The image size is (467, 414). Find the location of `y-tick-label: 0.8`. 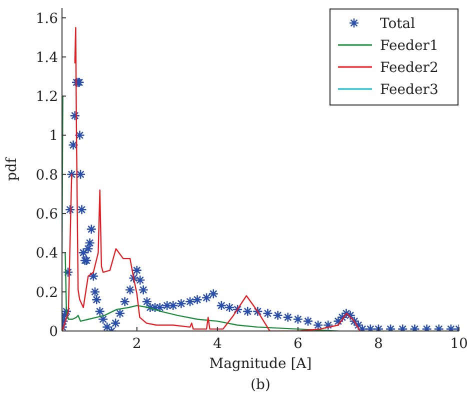

y-tick-label: 0.8 is located at coordinates (47, 175).